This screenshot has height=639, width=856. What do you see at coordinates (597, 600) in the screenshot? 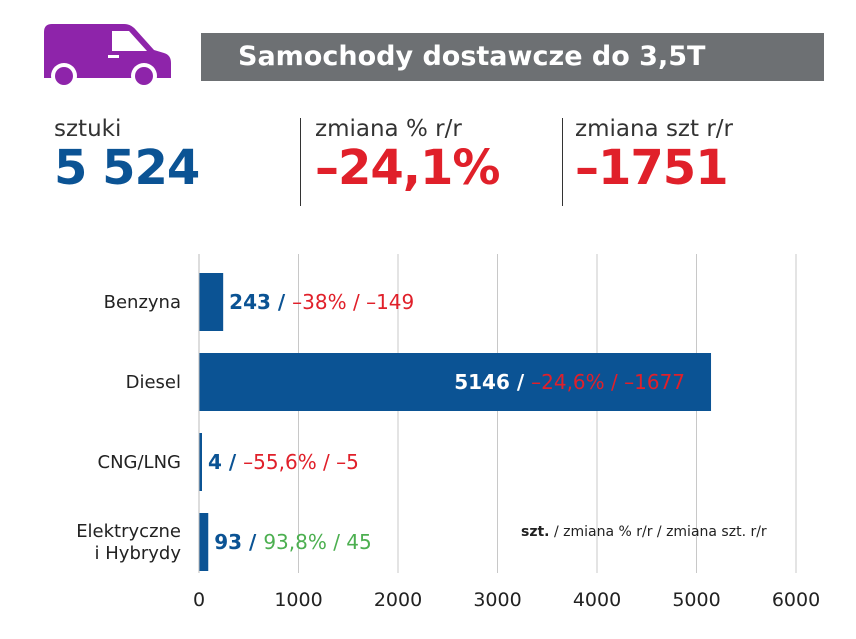
I see `x-tick-label: 4000` at bounding box center [597, 600].